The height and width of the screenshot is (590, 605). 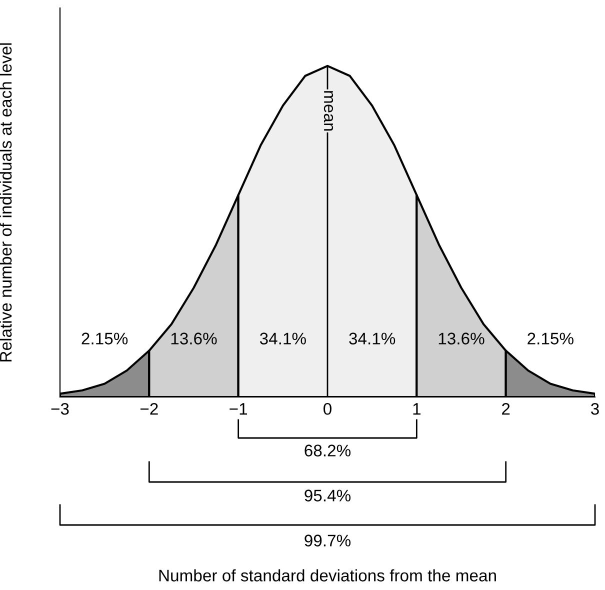 What do you see at coordinates (327, 575) in the screenshot?
I see `text: Number of standard deviations from the mean` at bounding box center [327, 575].